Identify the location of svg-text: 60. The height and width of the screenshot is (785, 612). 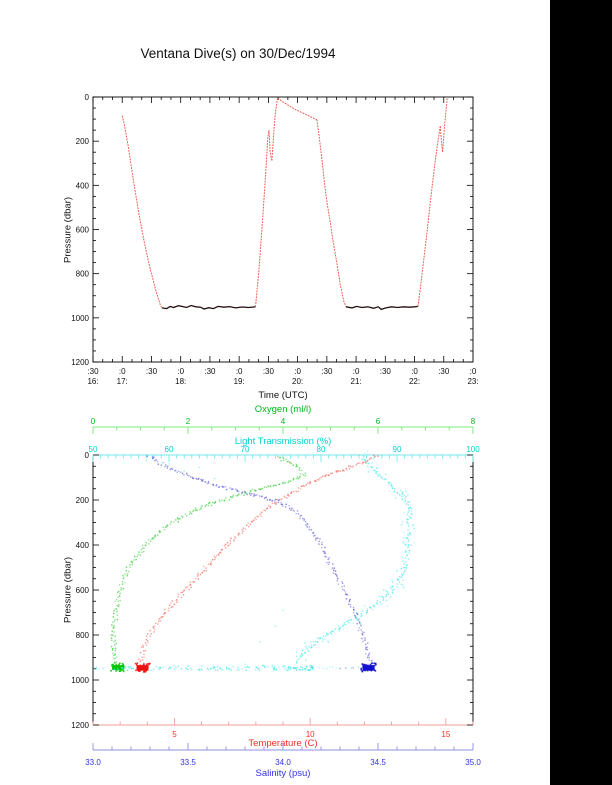
(169, 449).